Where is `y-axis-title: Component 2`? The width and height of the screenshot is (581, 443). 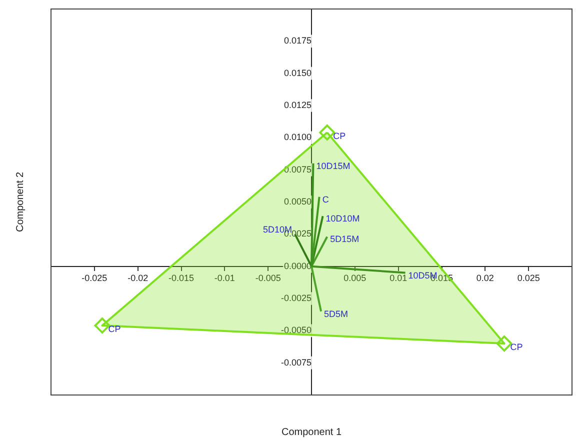
y-axis-title: Component 2 is located at coordinates (20, 202).